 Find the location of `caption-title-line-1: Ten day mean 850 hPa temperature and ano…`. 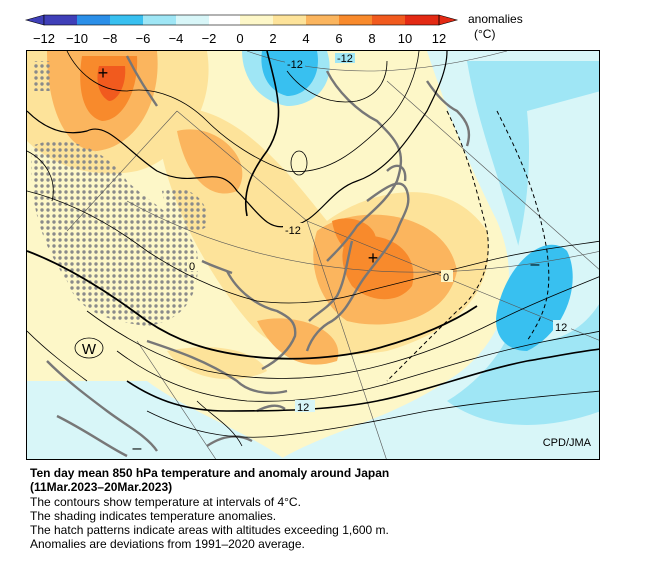

caption-title-line-1: Ten day mean 850 hPa temperature and ano… is located at coordinates (210, 473).